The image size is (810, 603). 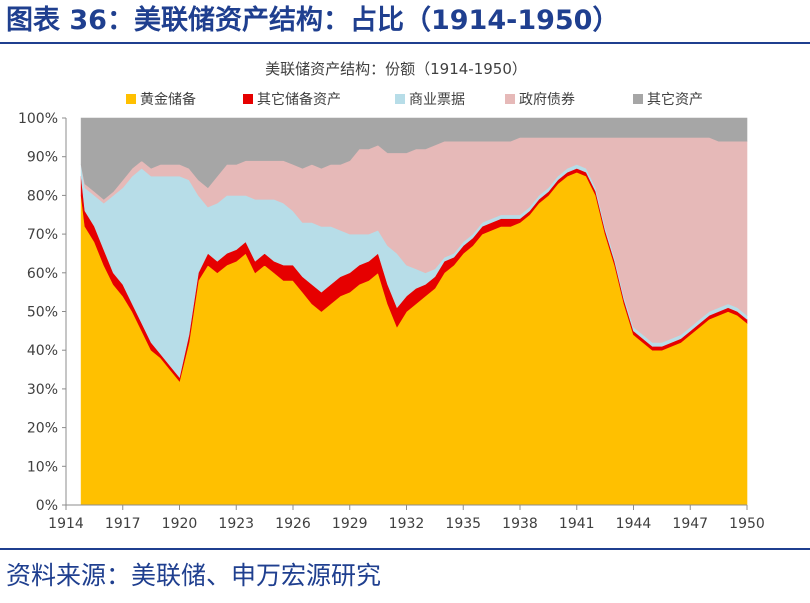 What do you see at coordinates (42, 390) in the screenshot?
I see `y-tick-label: 30%` at bounding box center [42, 390].